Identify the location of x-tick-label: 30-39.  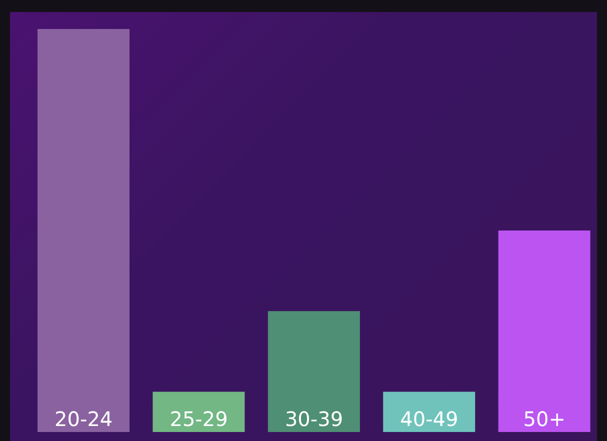
(314, 419).